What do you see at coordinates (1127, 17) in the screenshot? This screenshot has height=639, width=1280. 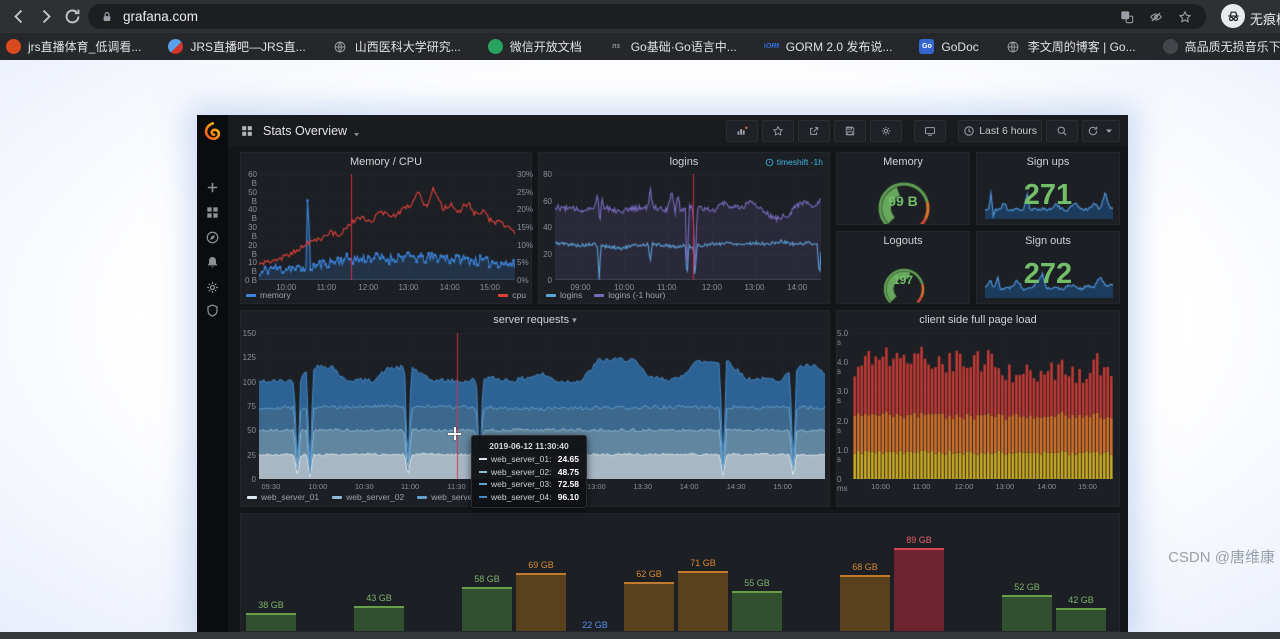 I see `translate-icon` at bounding box center [1127, 17].